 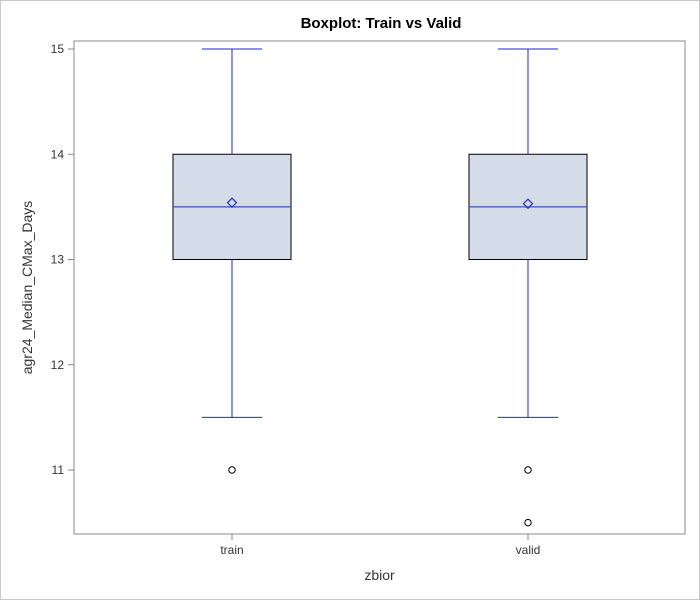 What do you see at coordinates (27, 288) in the screenshot?
I see `y-axis-label: agr24_Median_CMax_Days` at bounding box center [27, 288].